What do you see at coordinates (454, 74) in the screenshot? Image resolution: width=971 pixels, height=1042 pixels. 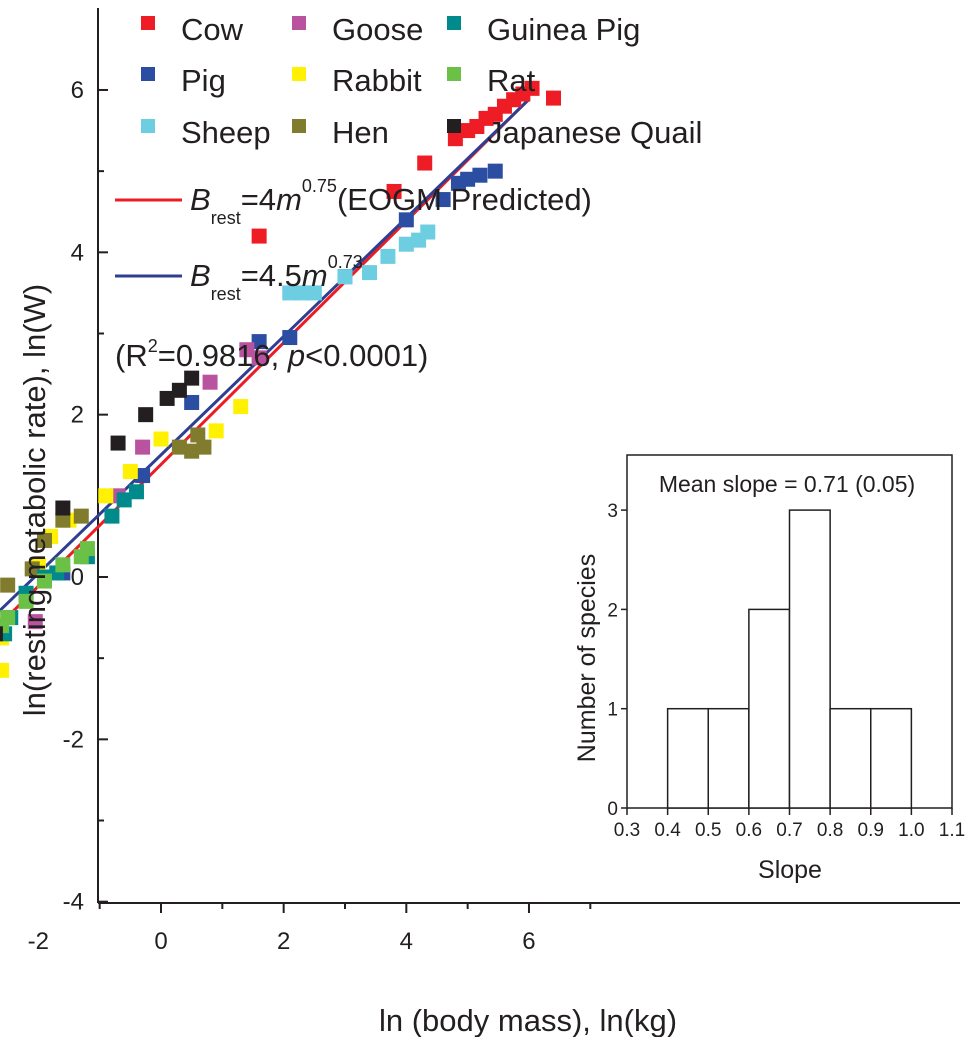 I see `legend-swatch-rat` at bounding box center [454, 74].